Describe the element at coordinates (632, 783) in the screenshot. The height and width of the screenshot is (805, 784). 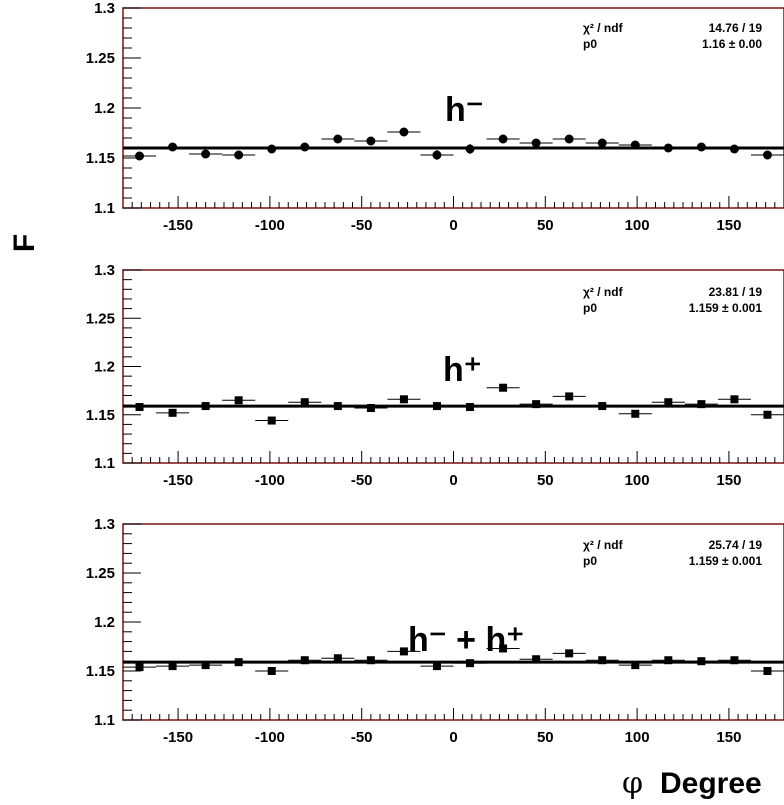
I see `x-axis-label-symbol: φ` at that location.